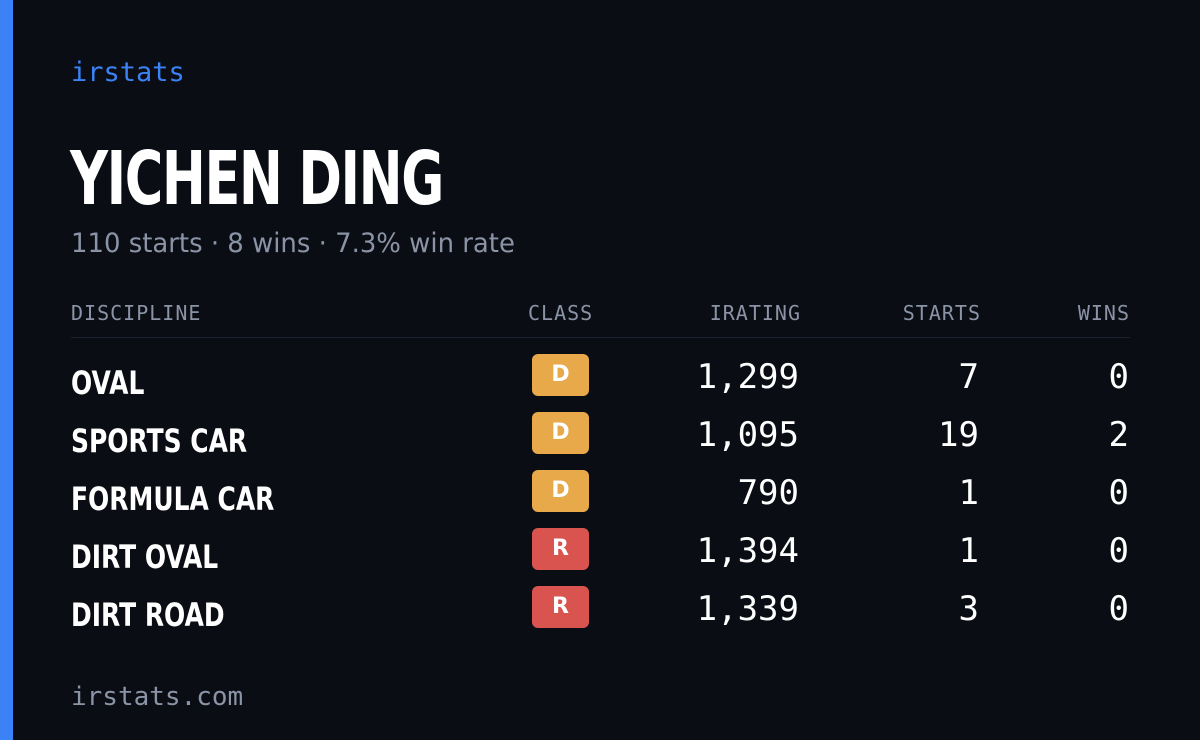  What do you see at coordinates (145, 557) in the screenshot?
I see `discipline-label: DIRT OVAL` at bounding box center [145, 557].